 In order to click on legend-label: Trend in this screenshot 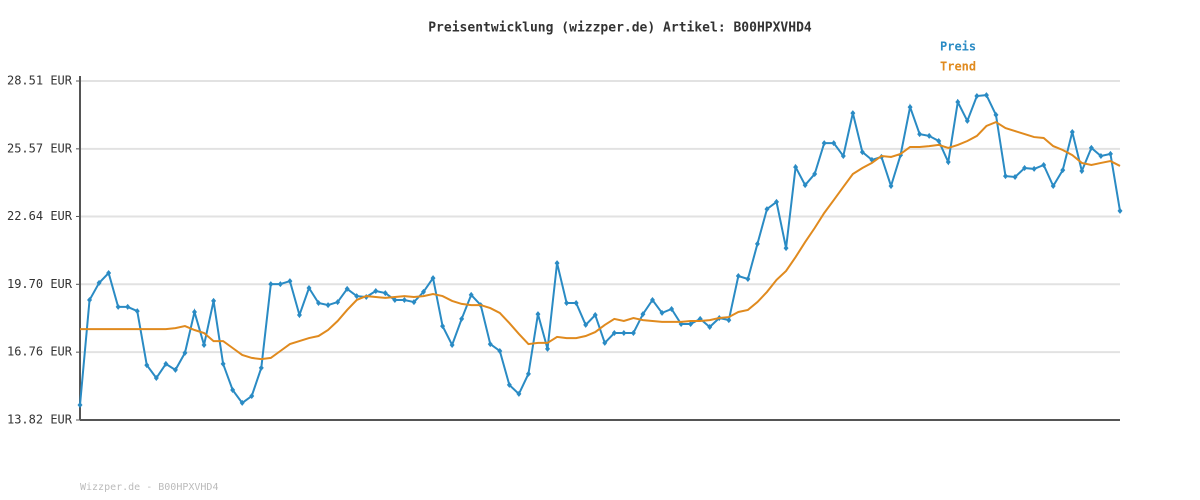, I will do `click(958, 67)`.